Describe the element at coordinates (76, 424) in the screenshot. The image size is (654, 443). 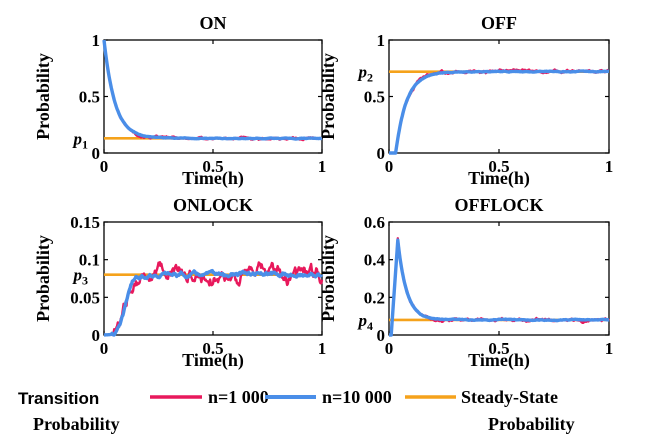
I see `legend-transition-label-2: Probability` at that location.